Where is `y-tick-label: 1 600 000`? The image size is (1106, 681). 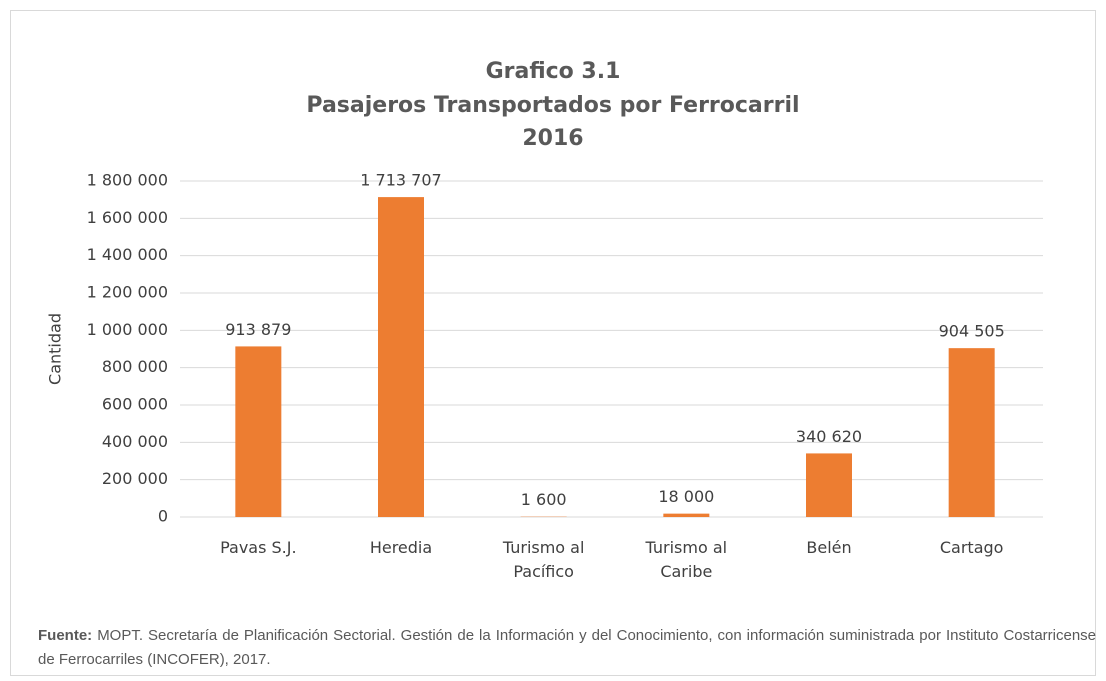
y-tick-label: 1 600 000 is located at coordinates (127, 217).